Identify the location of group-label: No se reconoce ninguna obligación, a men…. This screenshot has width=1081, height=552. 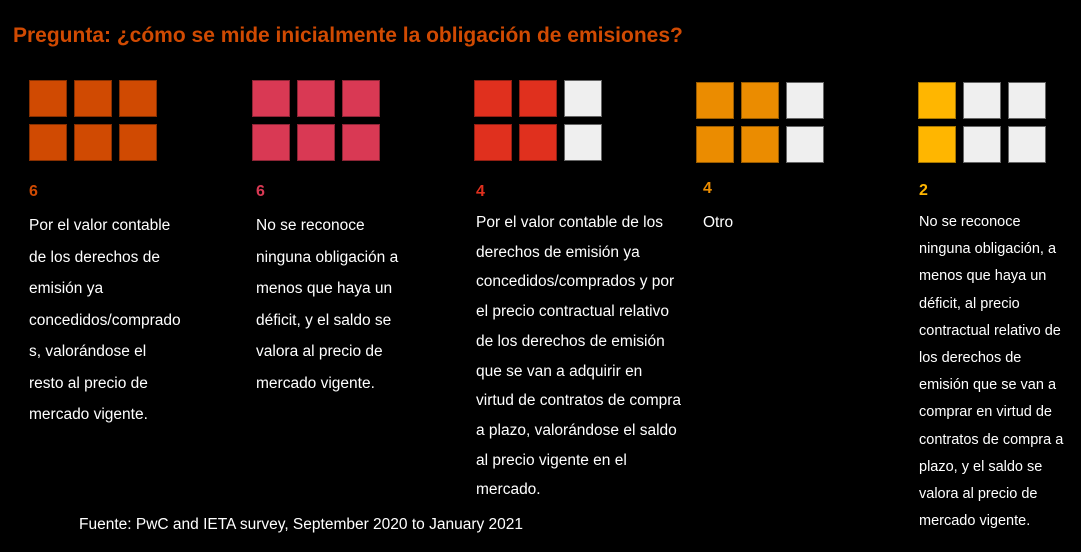
(991, 372).